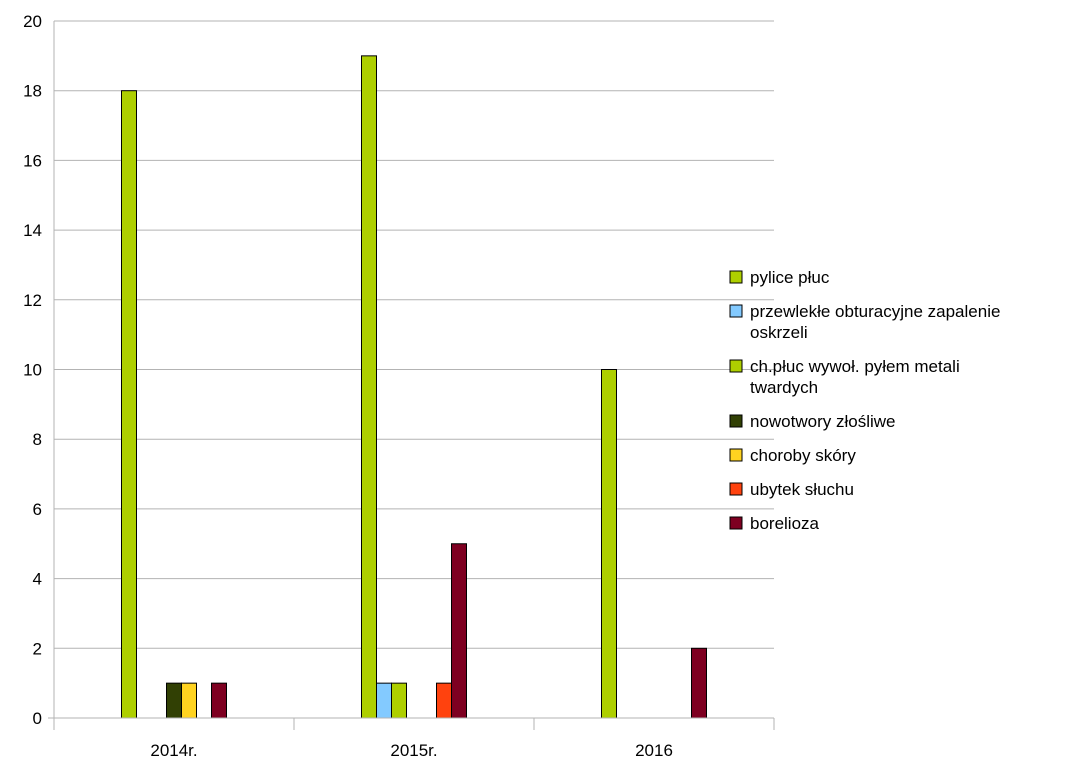 This screenshot has width=1072, height=758. Describe the element at coordinates (32, 21) in the screenshot. I see `y-tick-label: 20` at that location.